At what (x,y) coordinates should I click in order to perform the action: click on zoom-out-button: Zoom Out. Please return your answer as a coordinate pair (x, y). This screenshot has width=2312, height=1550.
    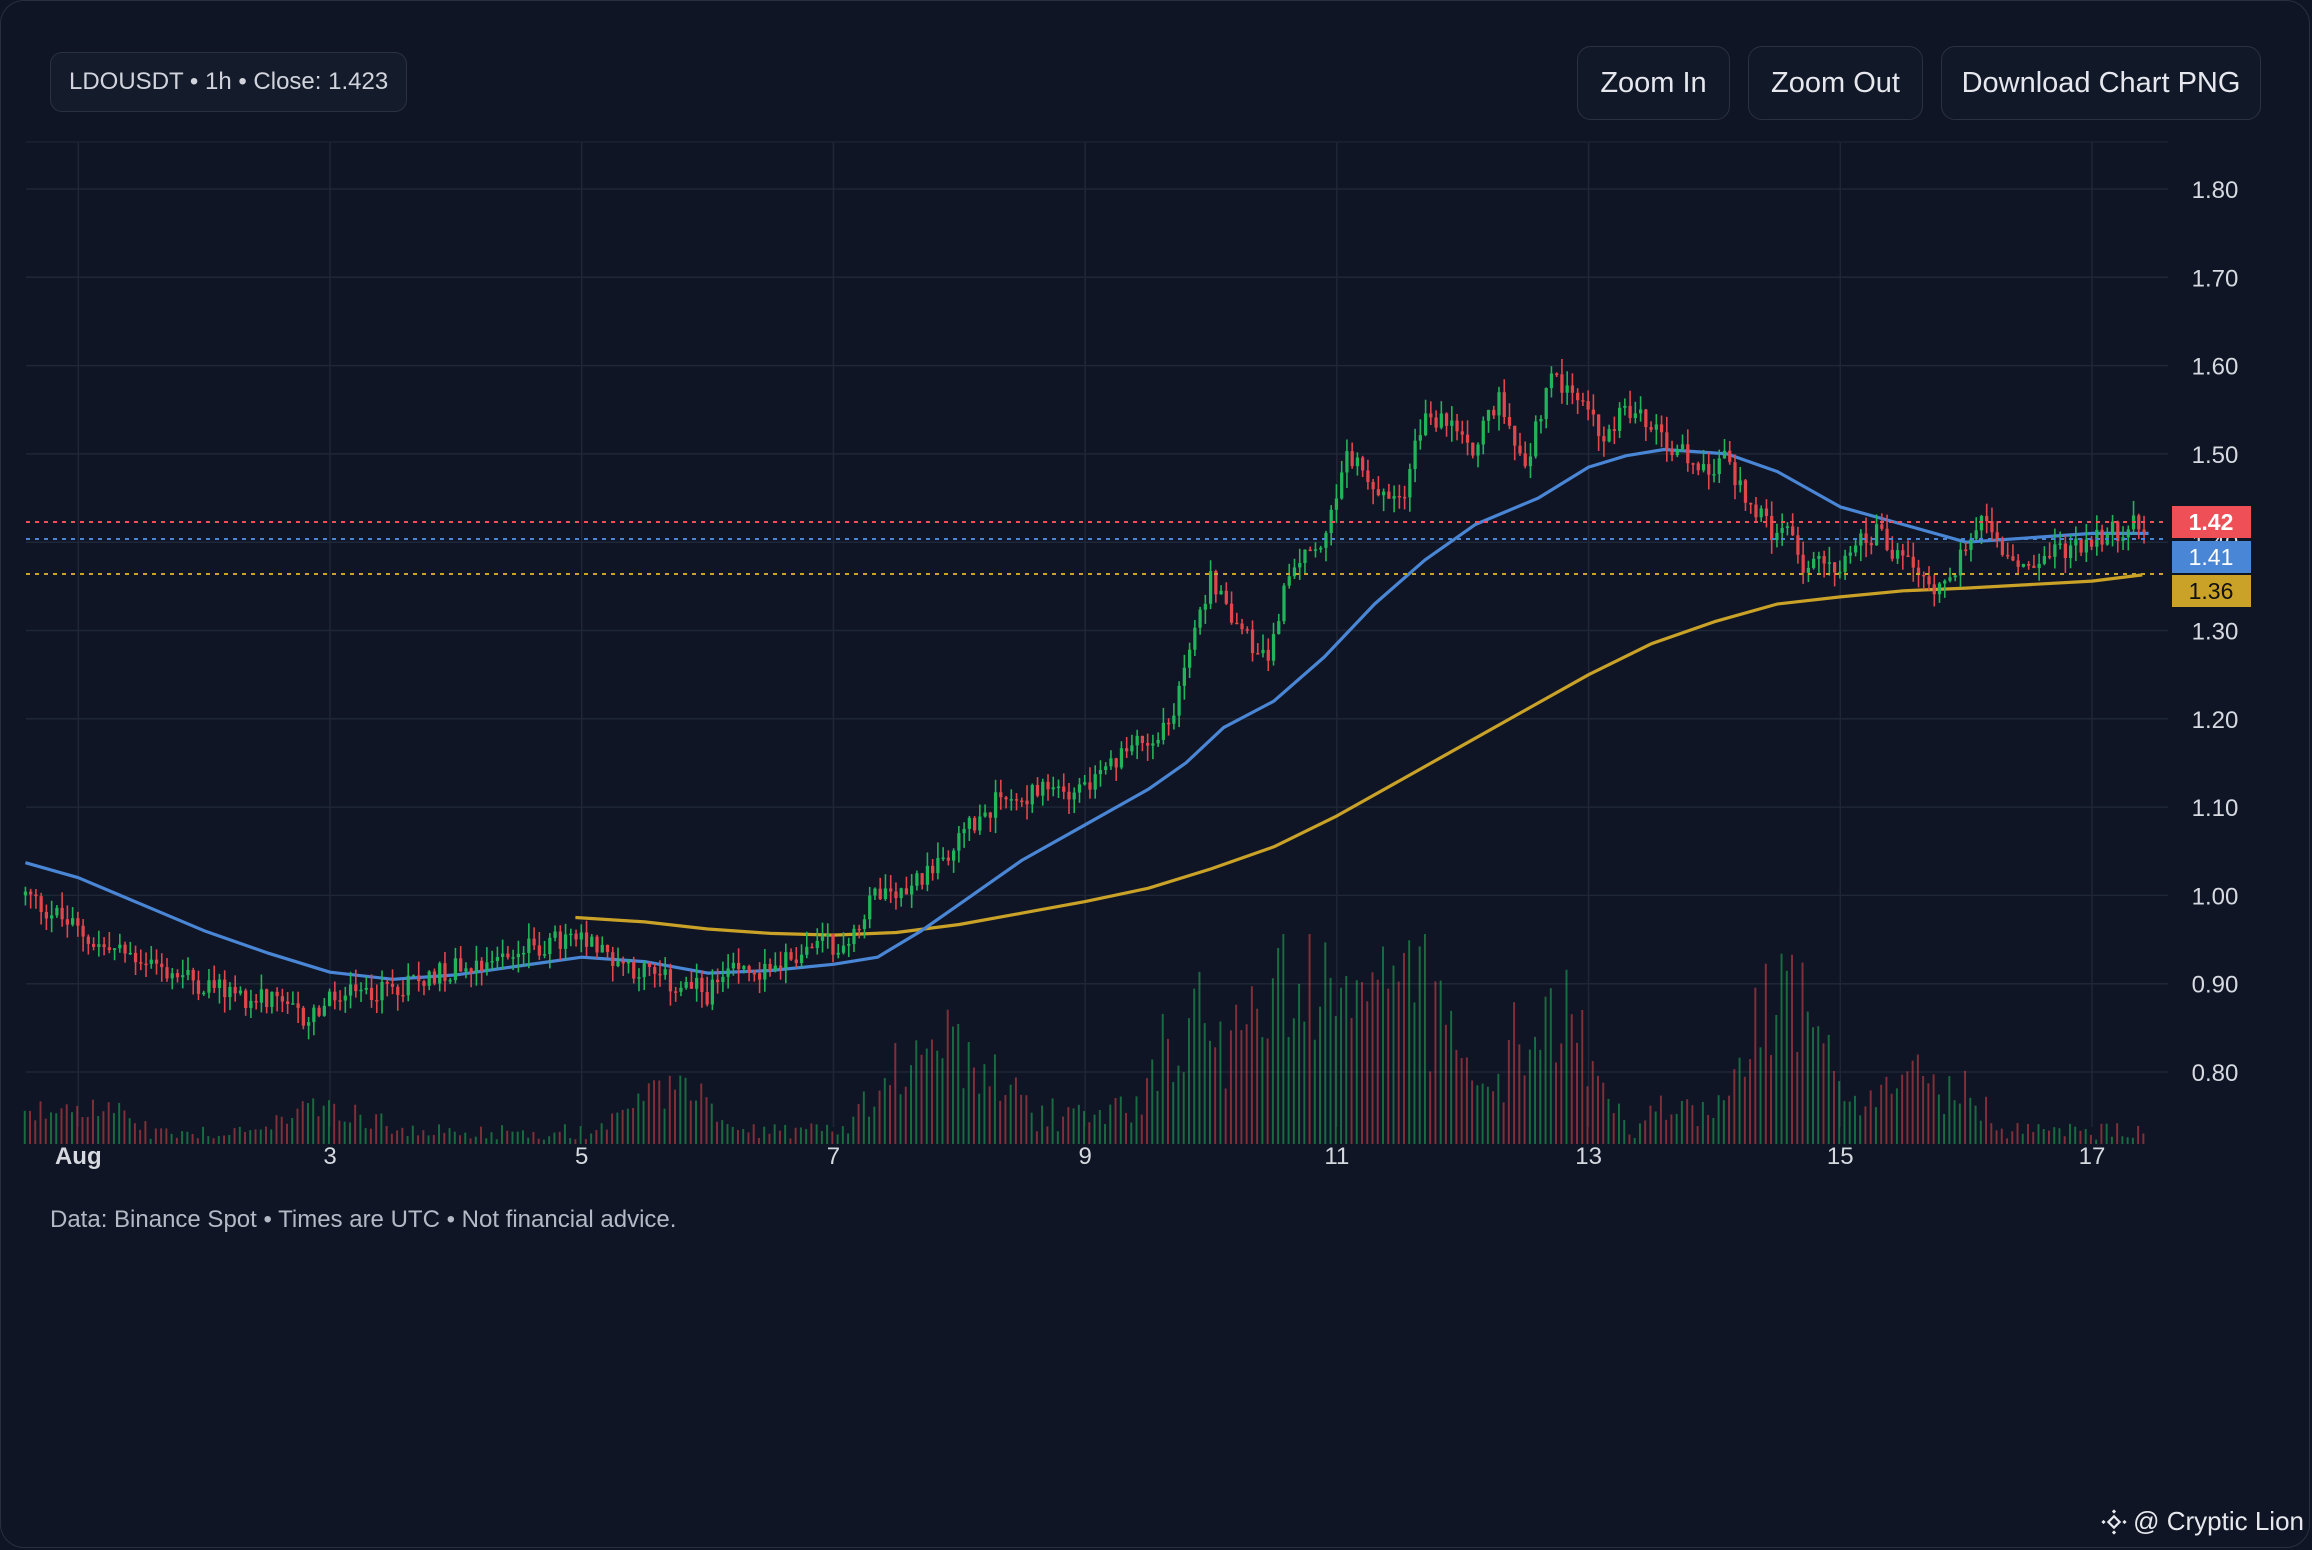
    Looking at the image, I should click on (1835, 83).